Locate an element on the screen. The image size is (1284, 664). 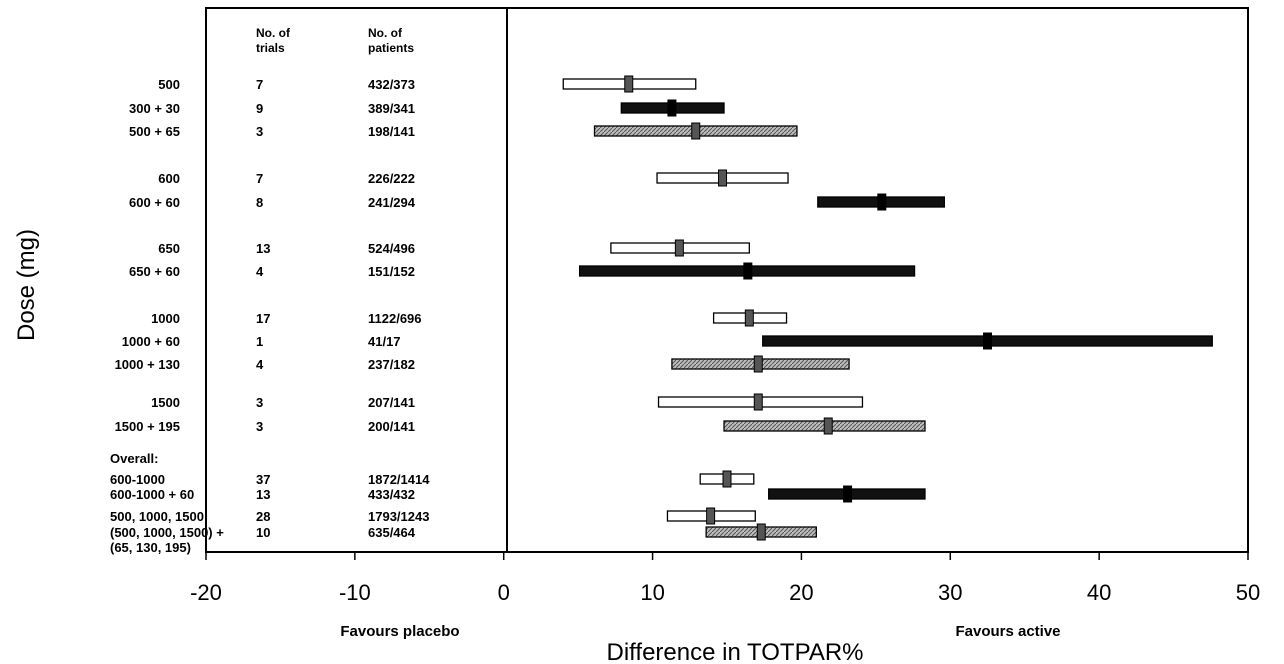
forest-row: 300 + 30 9 389/341 is located at coordinates (427, 108).